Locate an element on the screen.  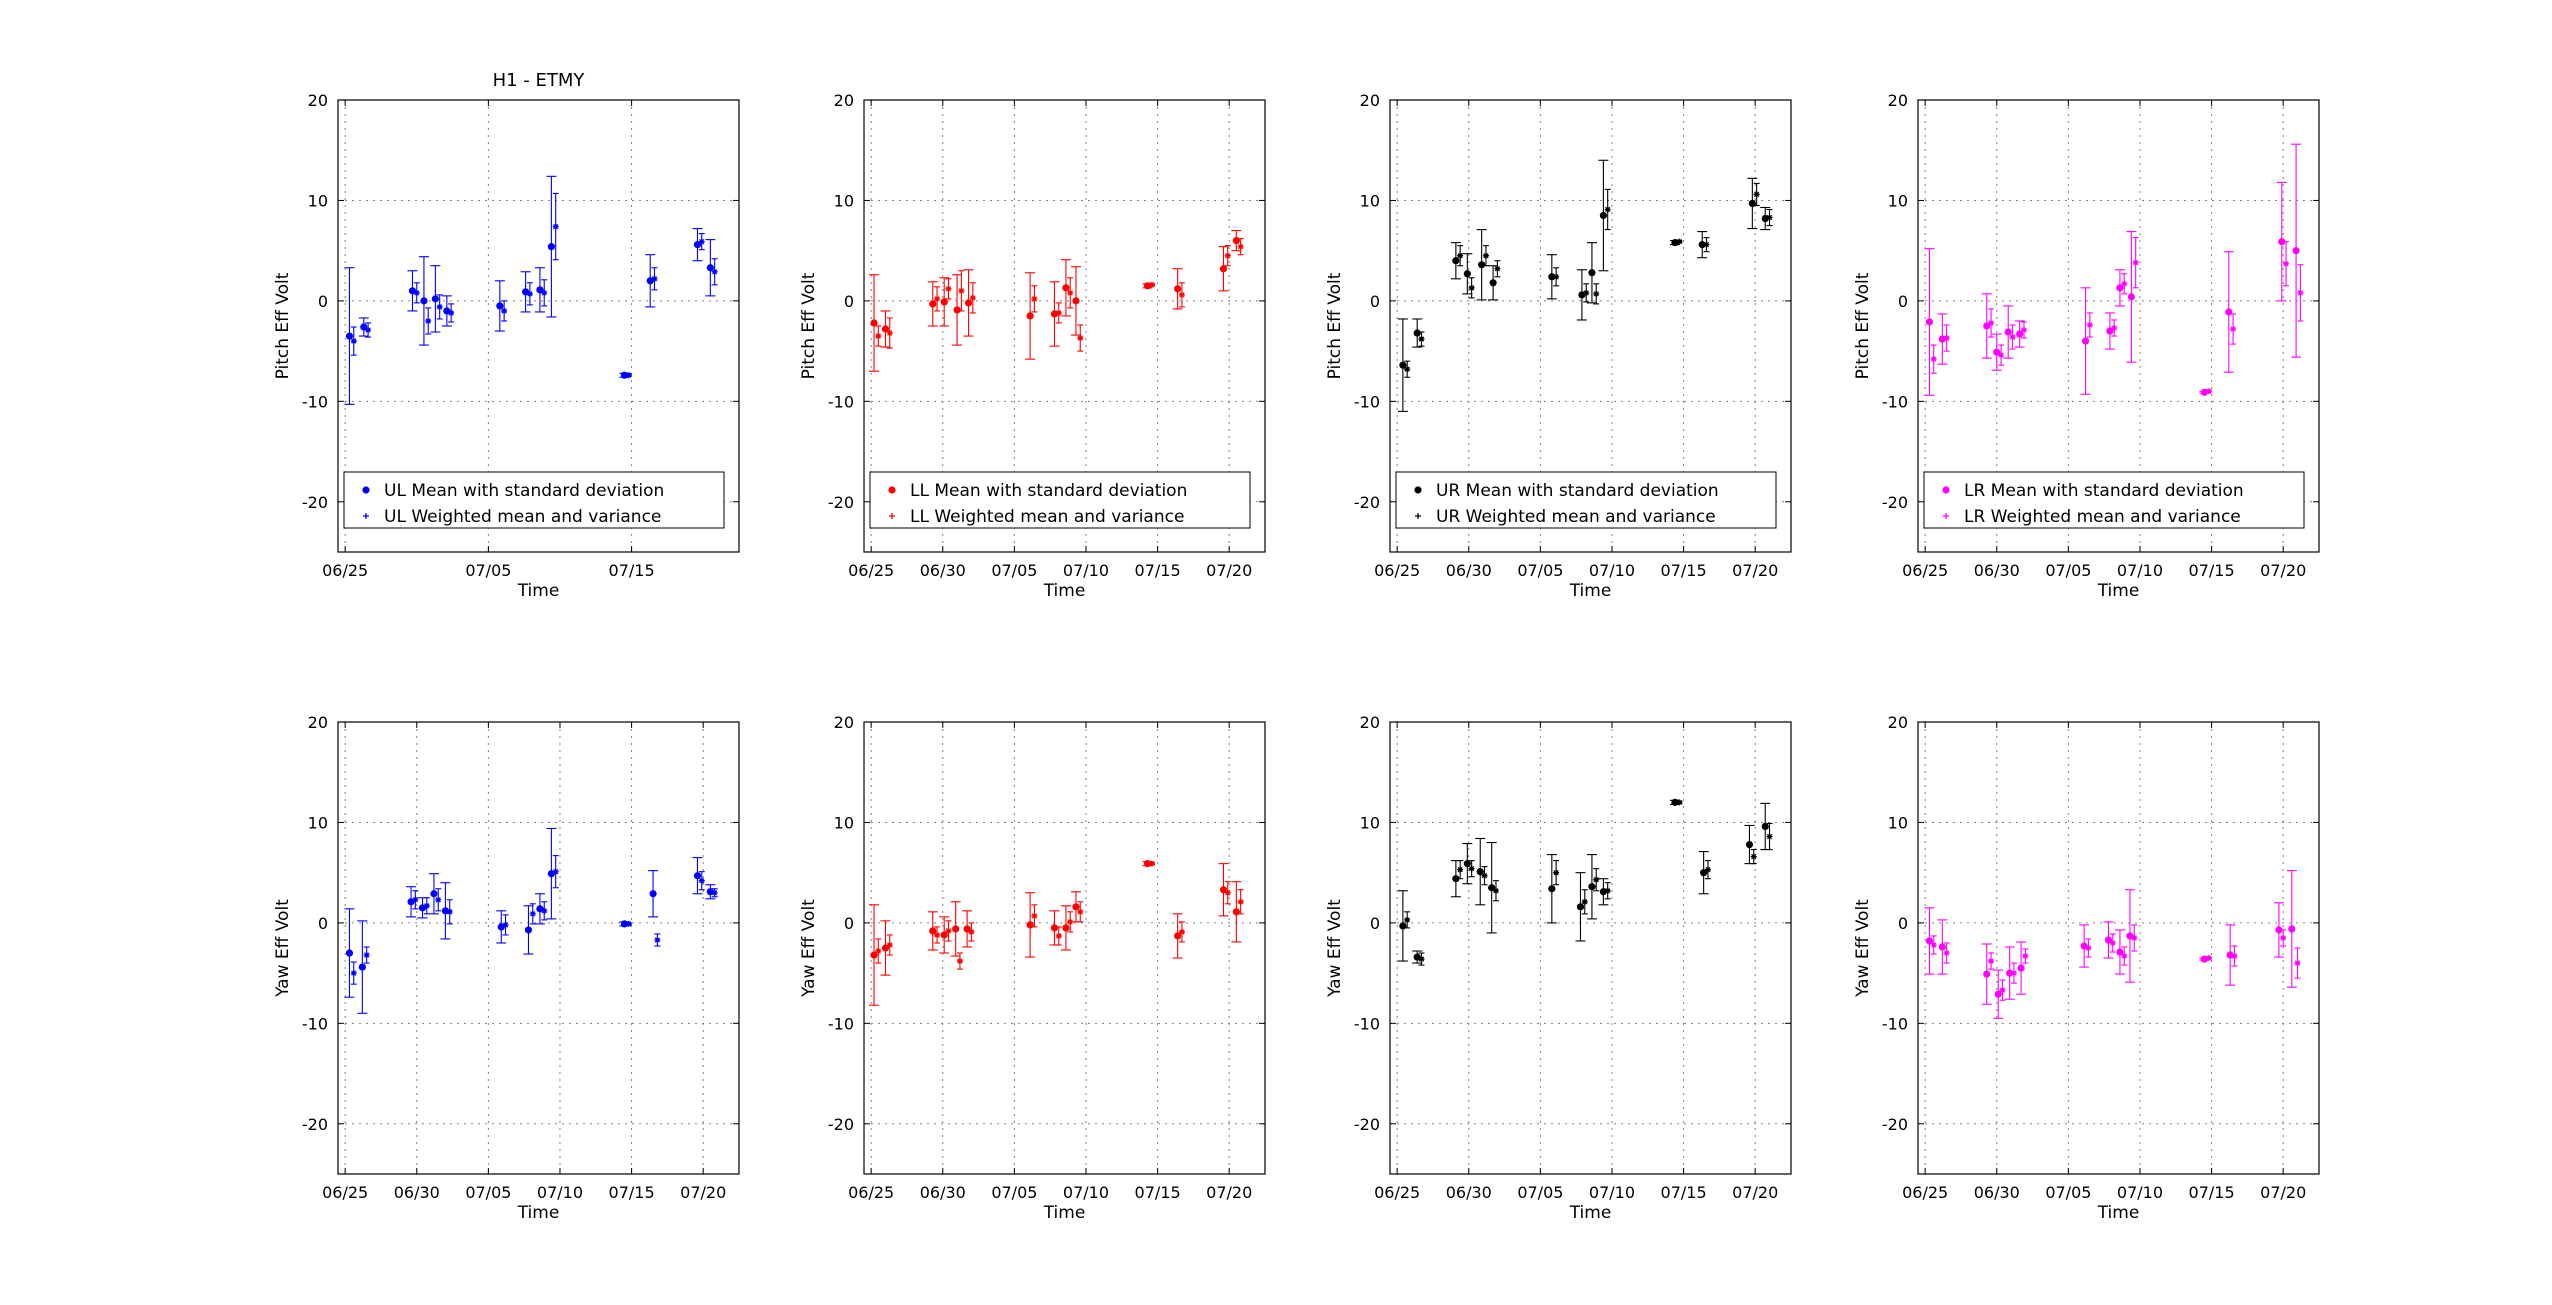
x-tick-label: 07/10 is located at coordinates (1086, 1192).